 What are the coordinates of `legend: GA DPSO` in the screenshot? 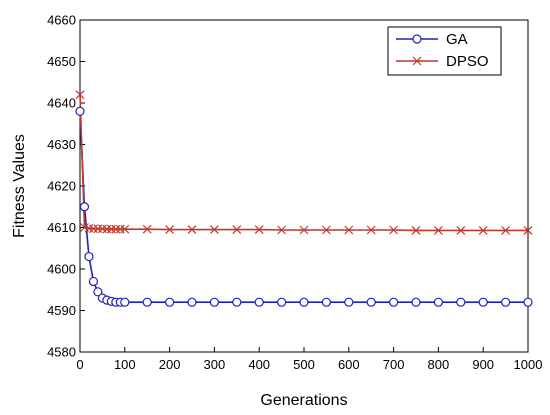 It's located at (444, 51).